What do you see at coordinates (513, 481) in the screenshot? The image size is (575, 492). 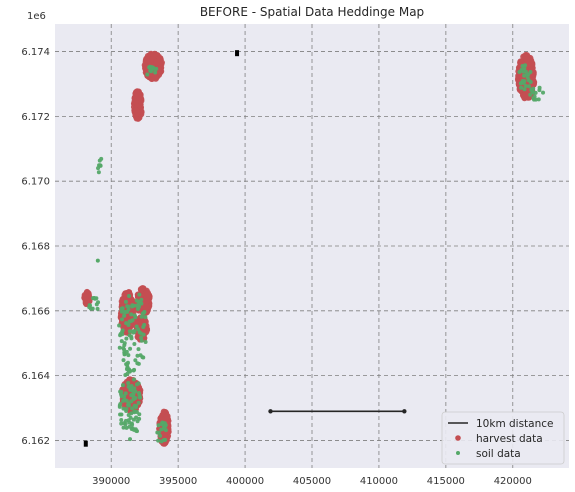 I see `x-tick-label: 420000` at bounding box center [513, 481].